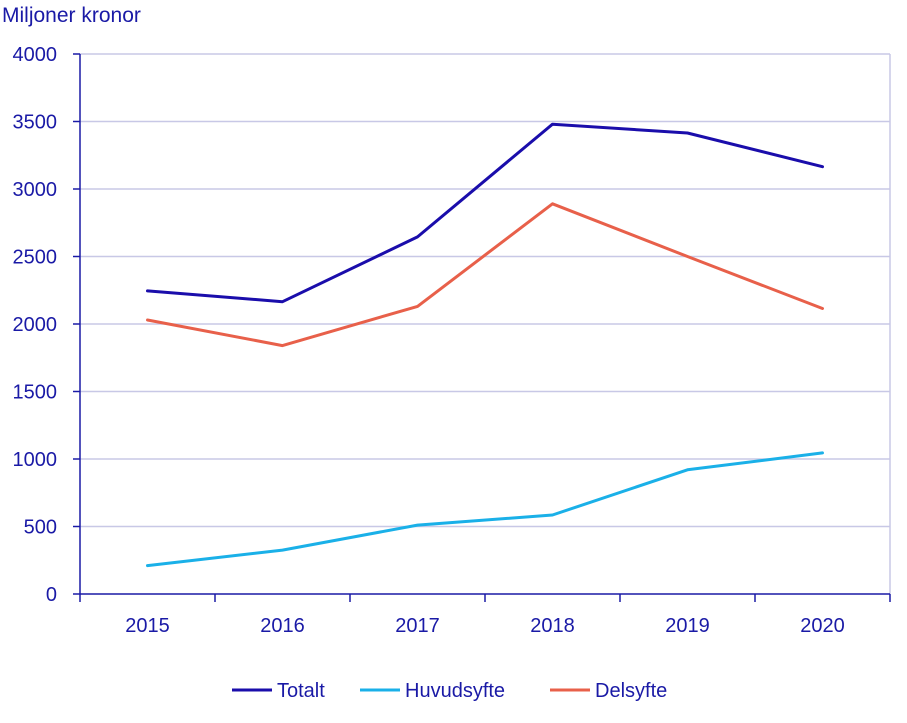  I want to click on y-axis-unit-label: Miljoner kronor, so click(71, 15).